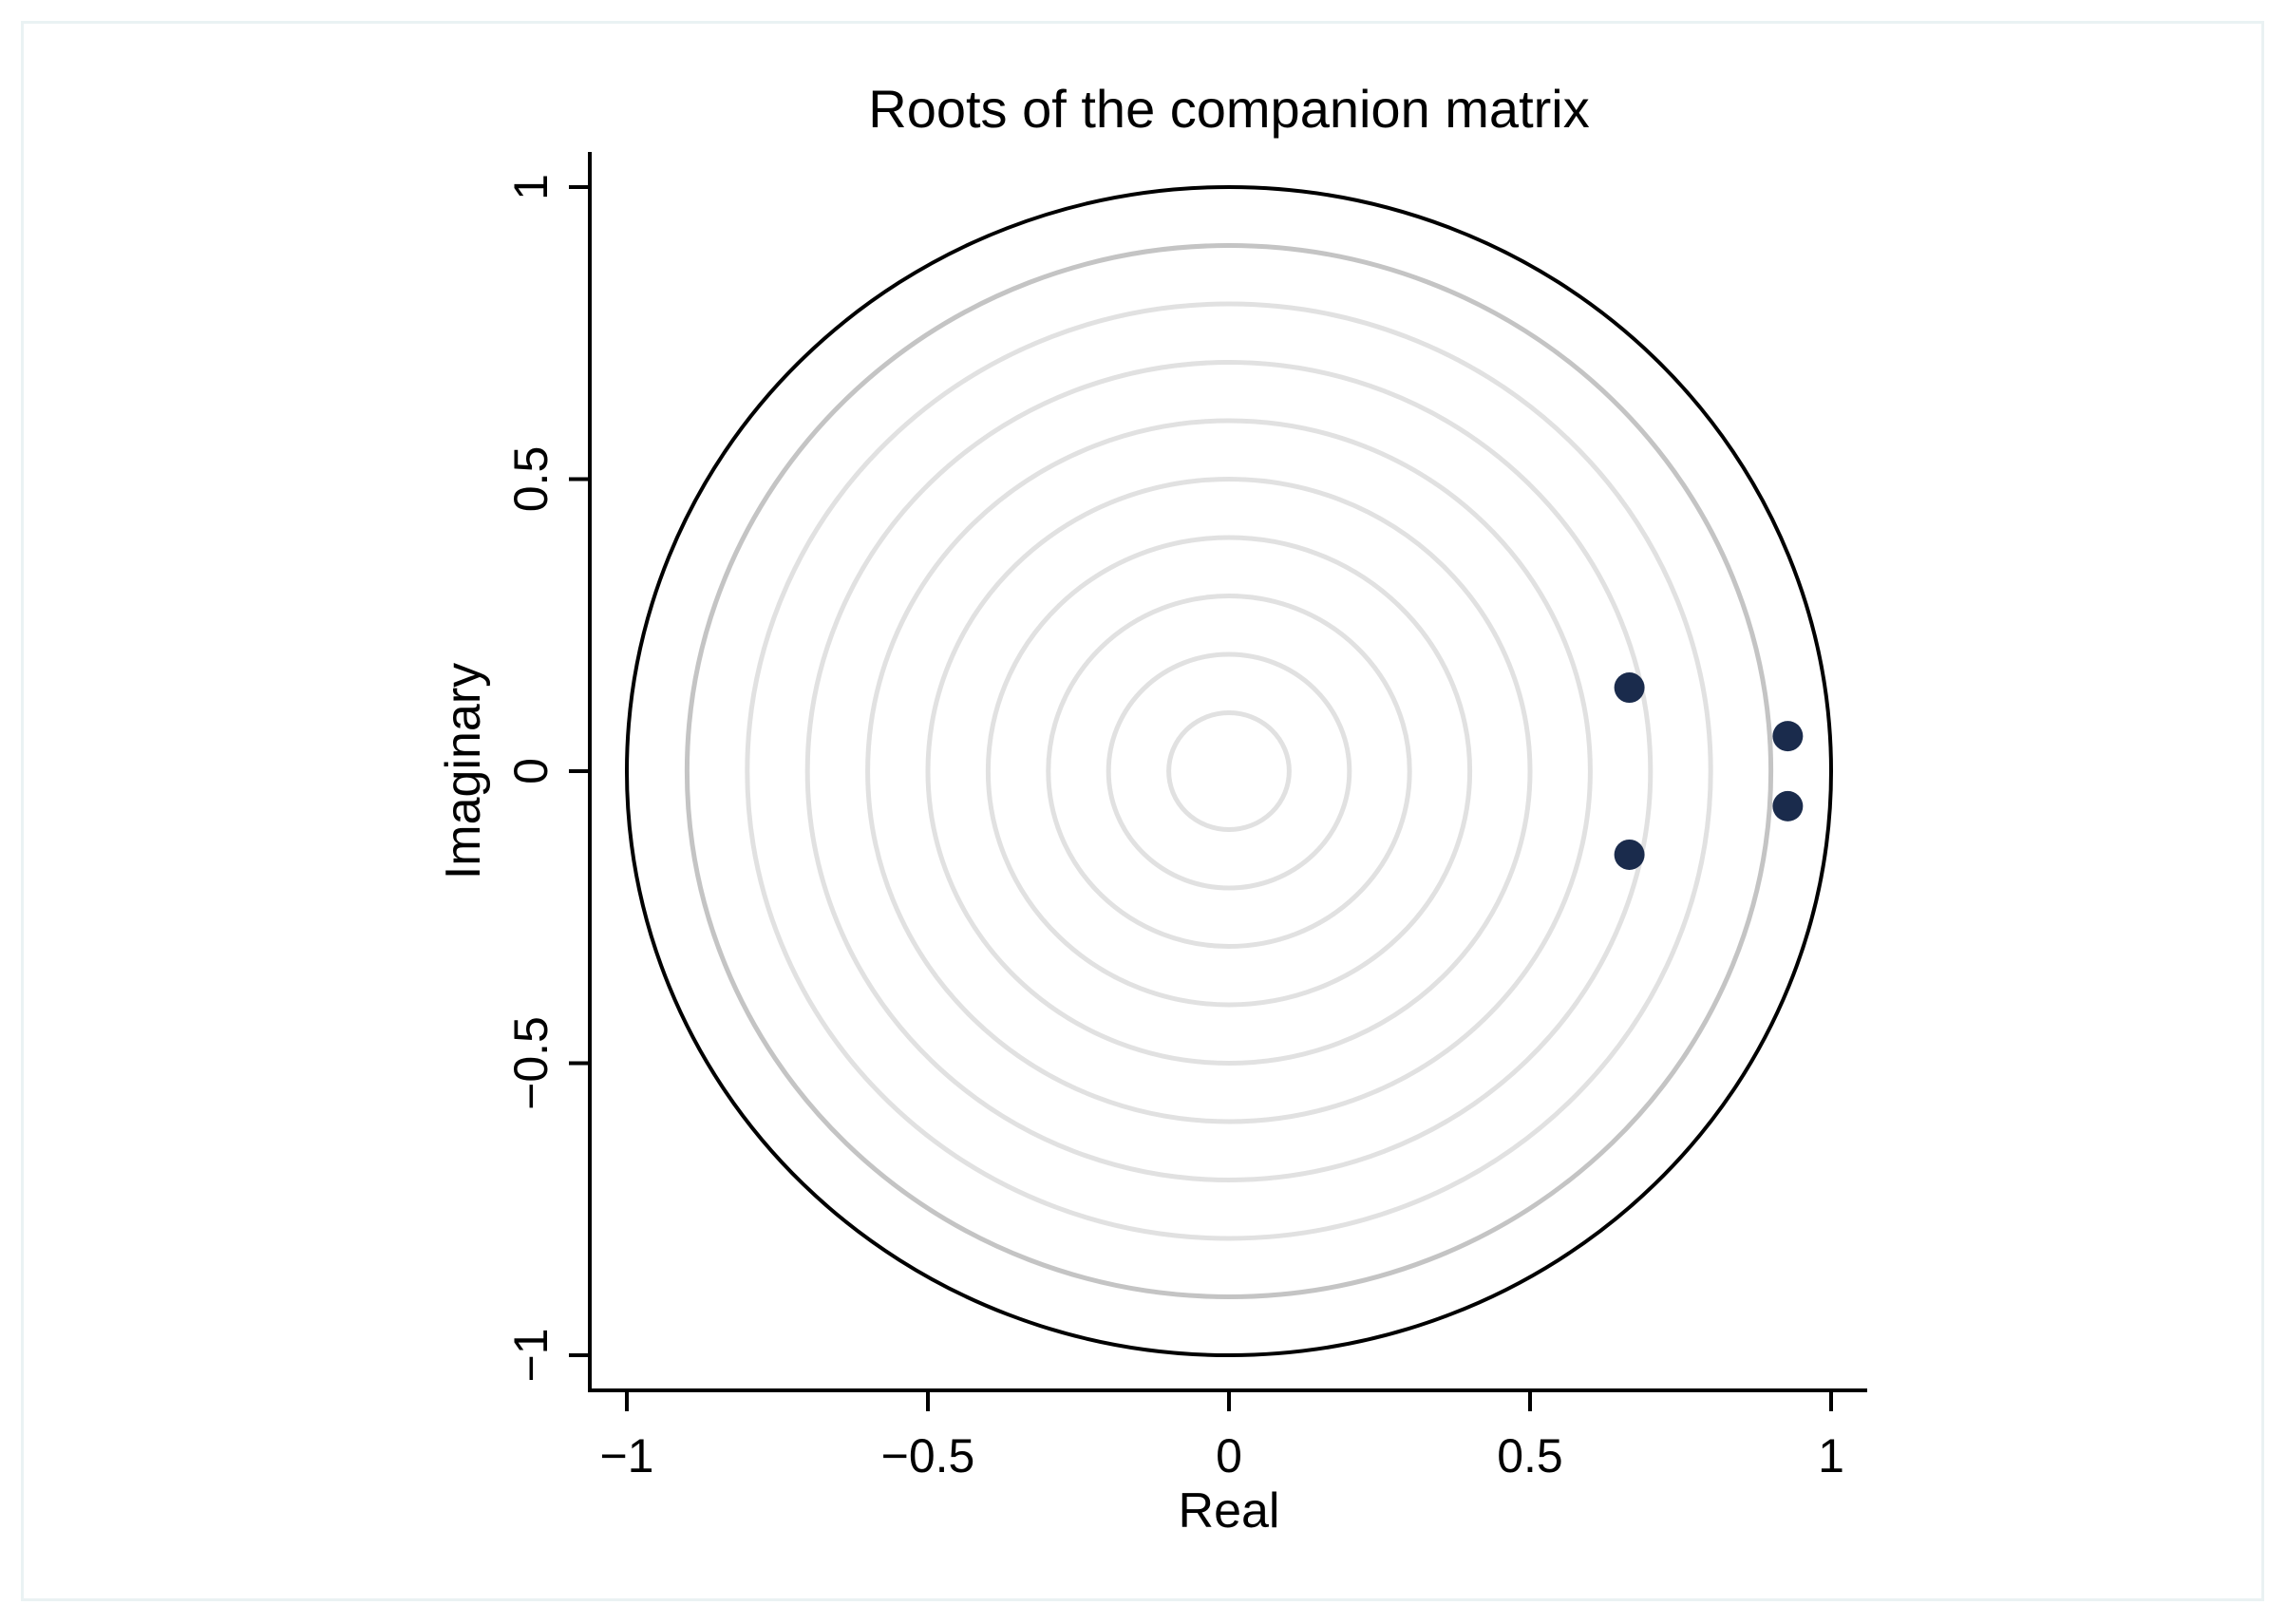 The image size is (2287, 1624). Describe the element at coordinates (1229, 1455) in the screenshot. I see `x-tick-label-2: 0` at that location.